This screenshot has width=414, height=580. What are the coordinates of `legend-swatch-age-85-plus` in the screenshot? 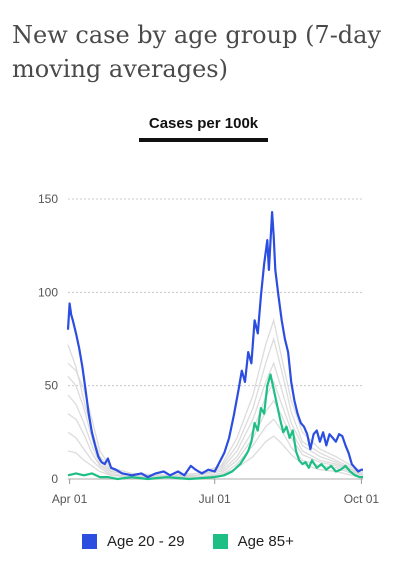 It's located at (220, 541).